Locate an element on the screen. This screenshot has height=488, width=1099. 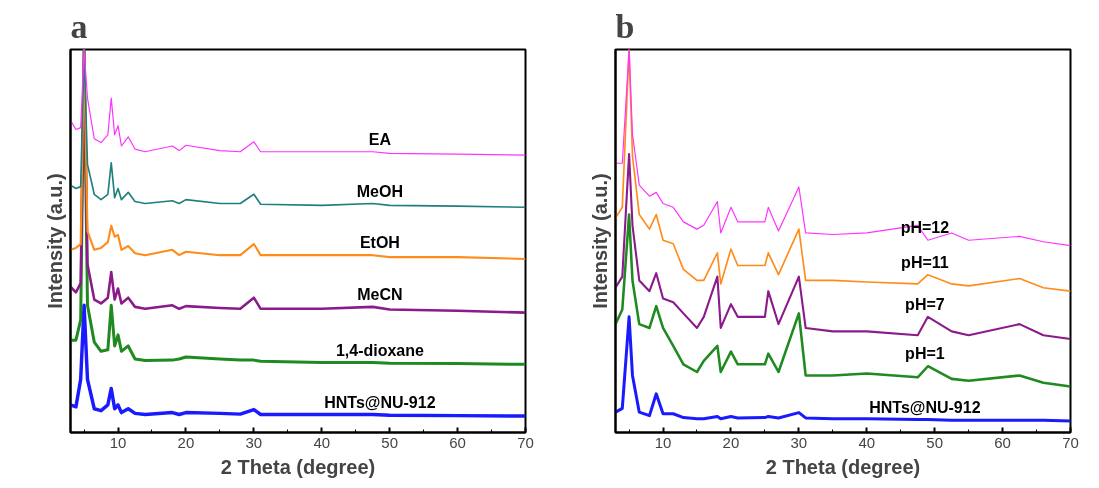
chart-title: a is located at coordinates (79, 26).